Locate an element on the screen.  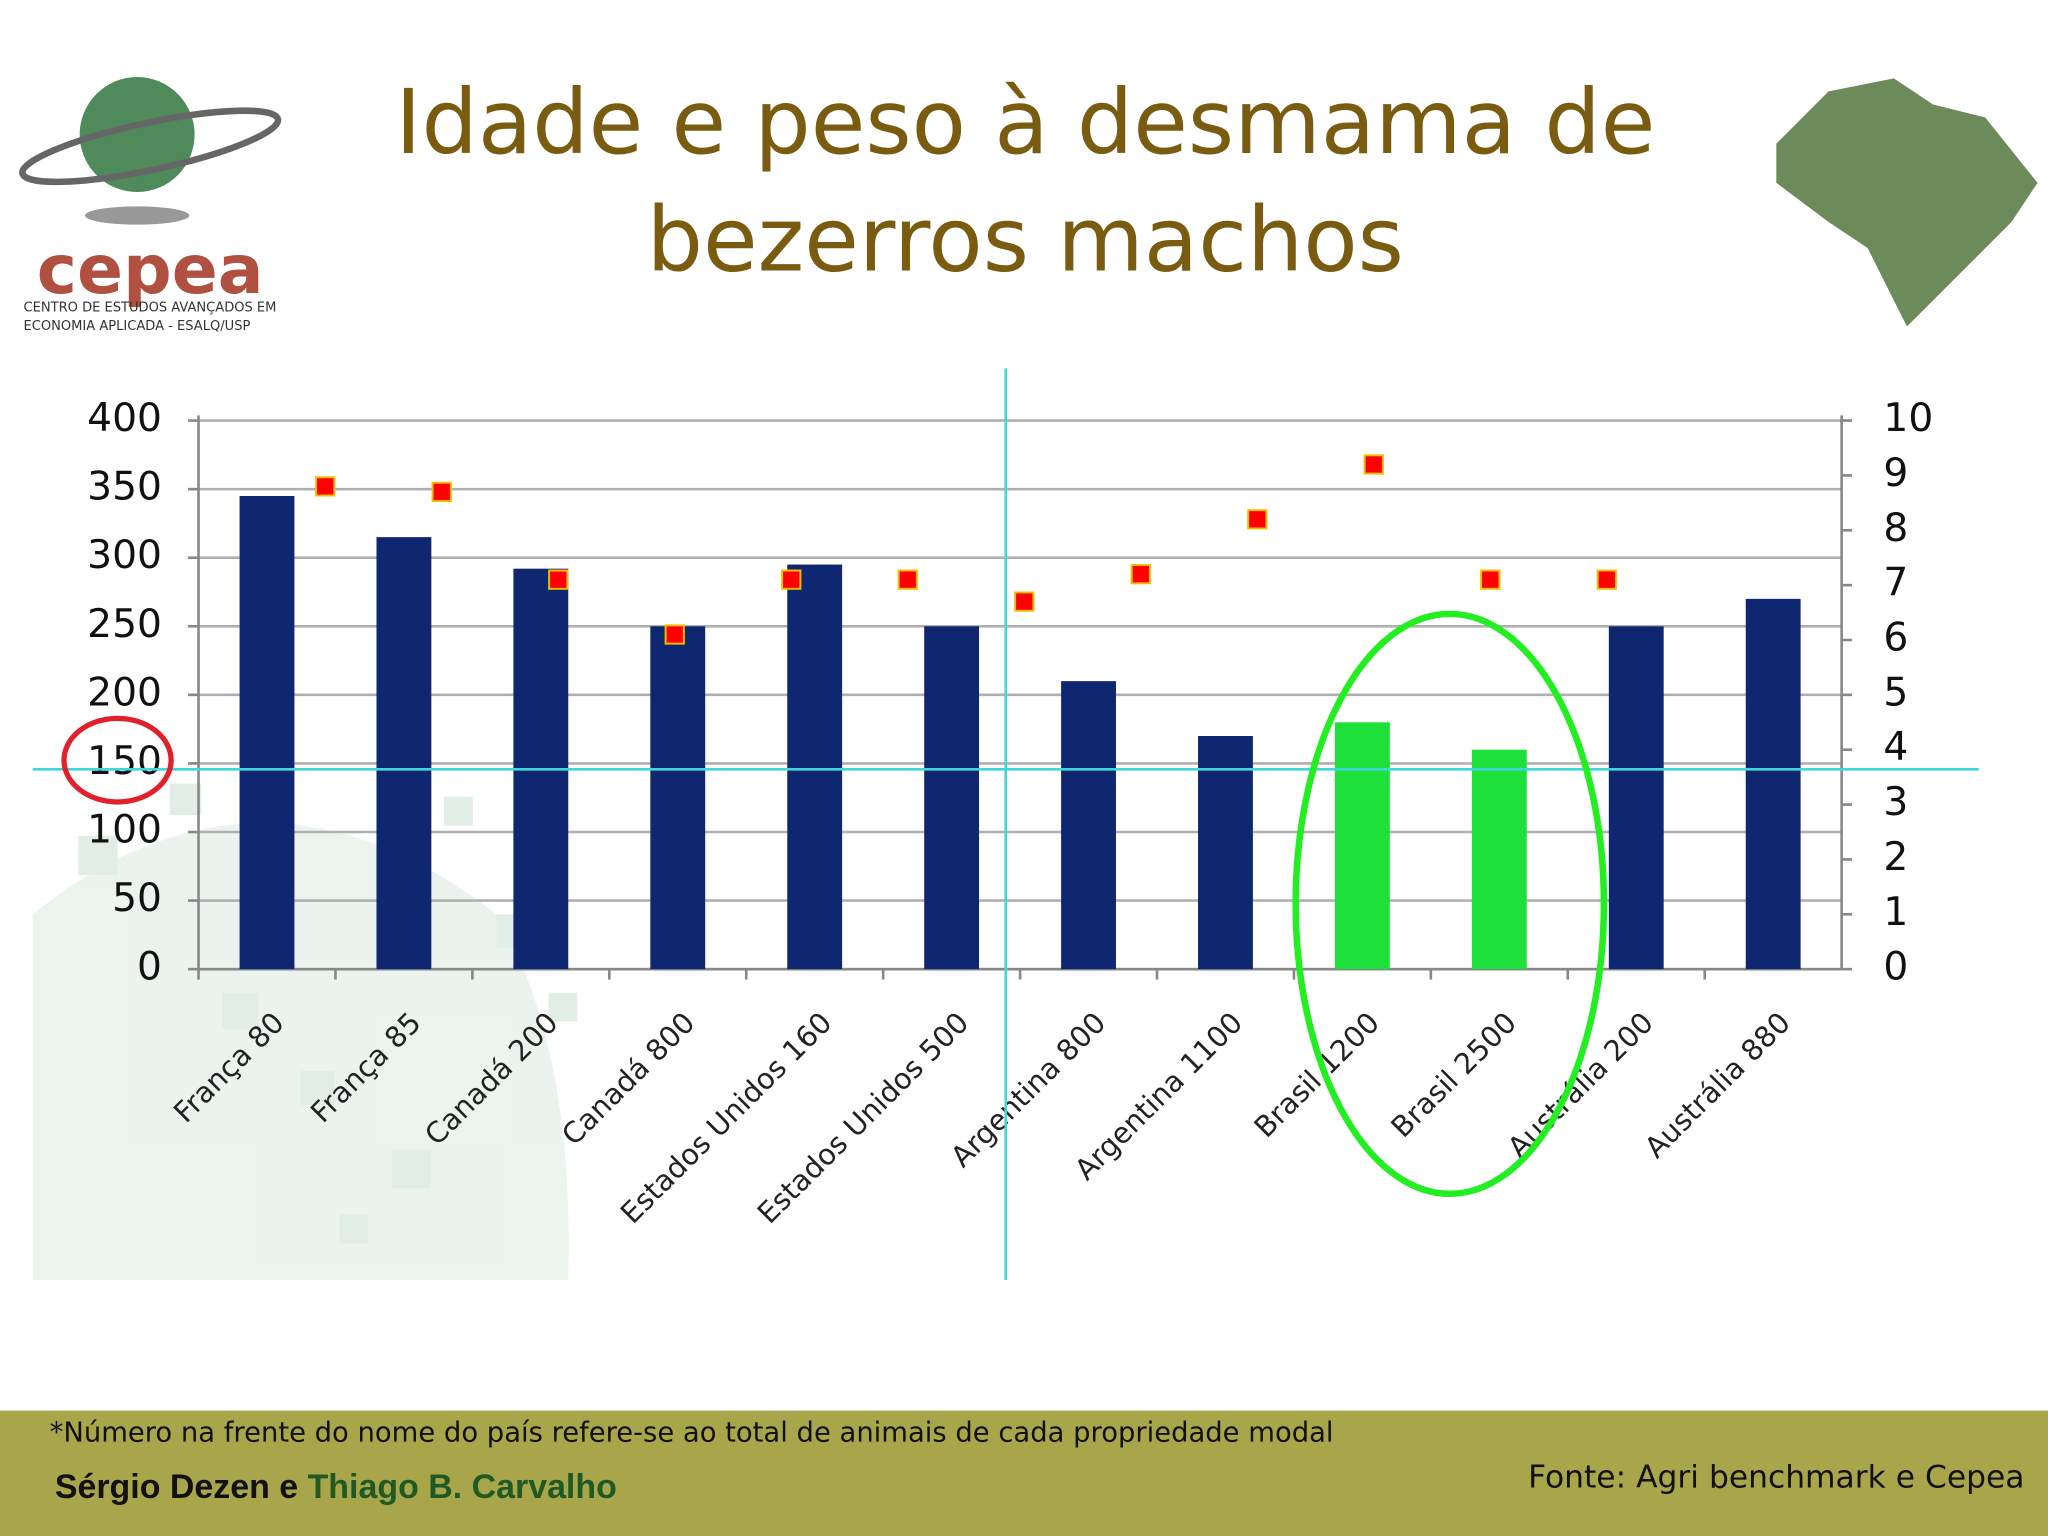
x-tick-label: Brasil 2500 is located at coordinates (1453, 1074).